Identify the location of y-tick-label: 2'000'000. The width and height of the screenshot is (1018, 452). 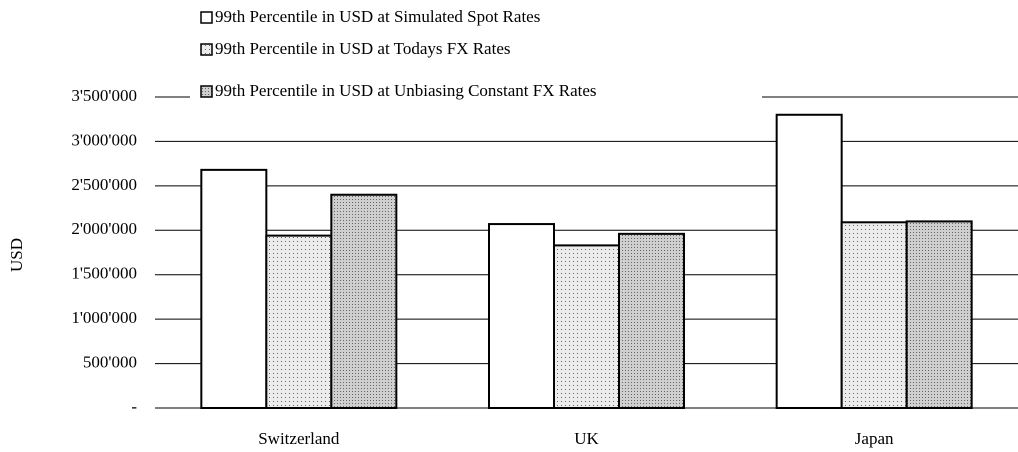
(104, 228).